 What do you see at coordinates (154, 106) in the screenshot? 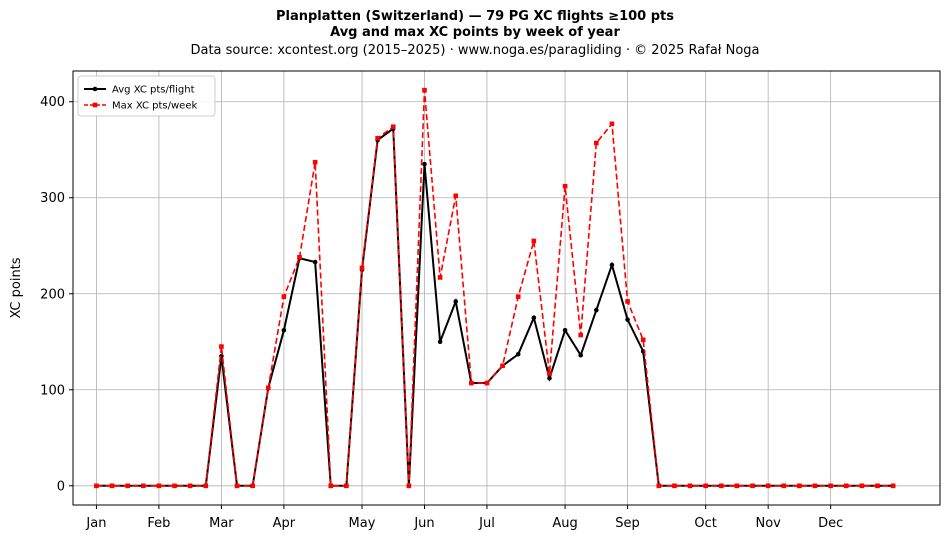
I see `legend-entry-label: Max XC pts/week` at bounding box center [154, 106].